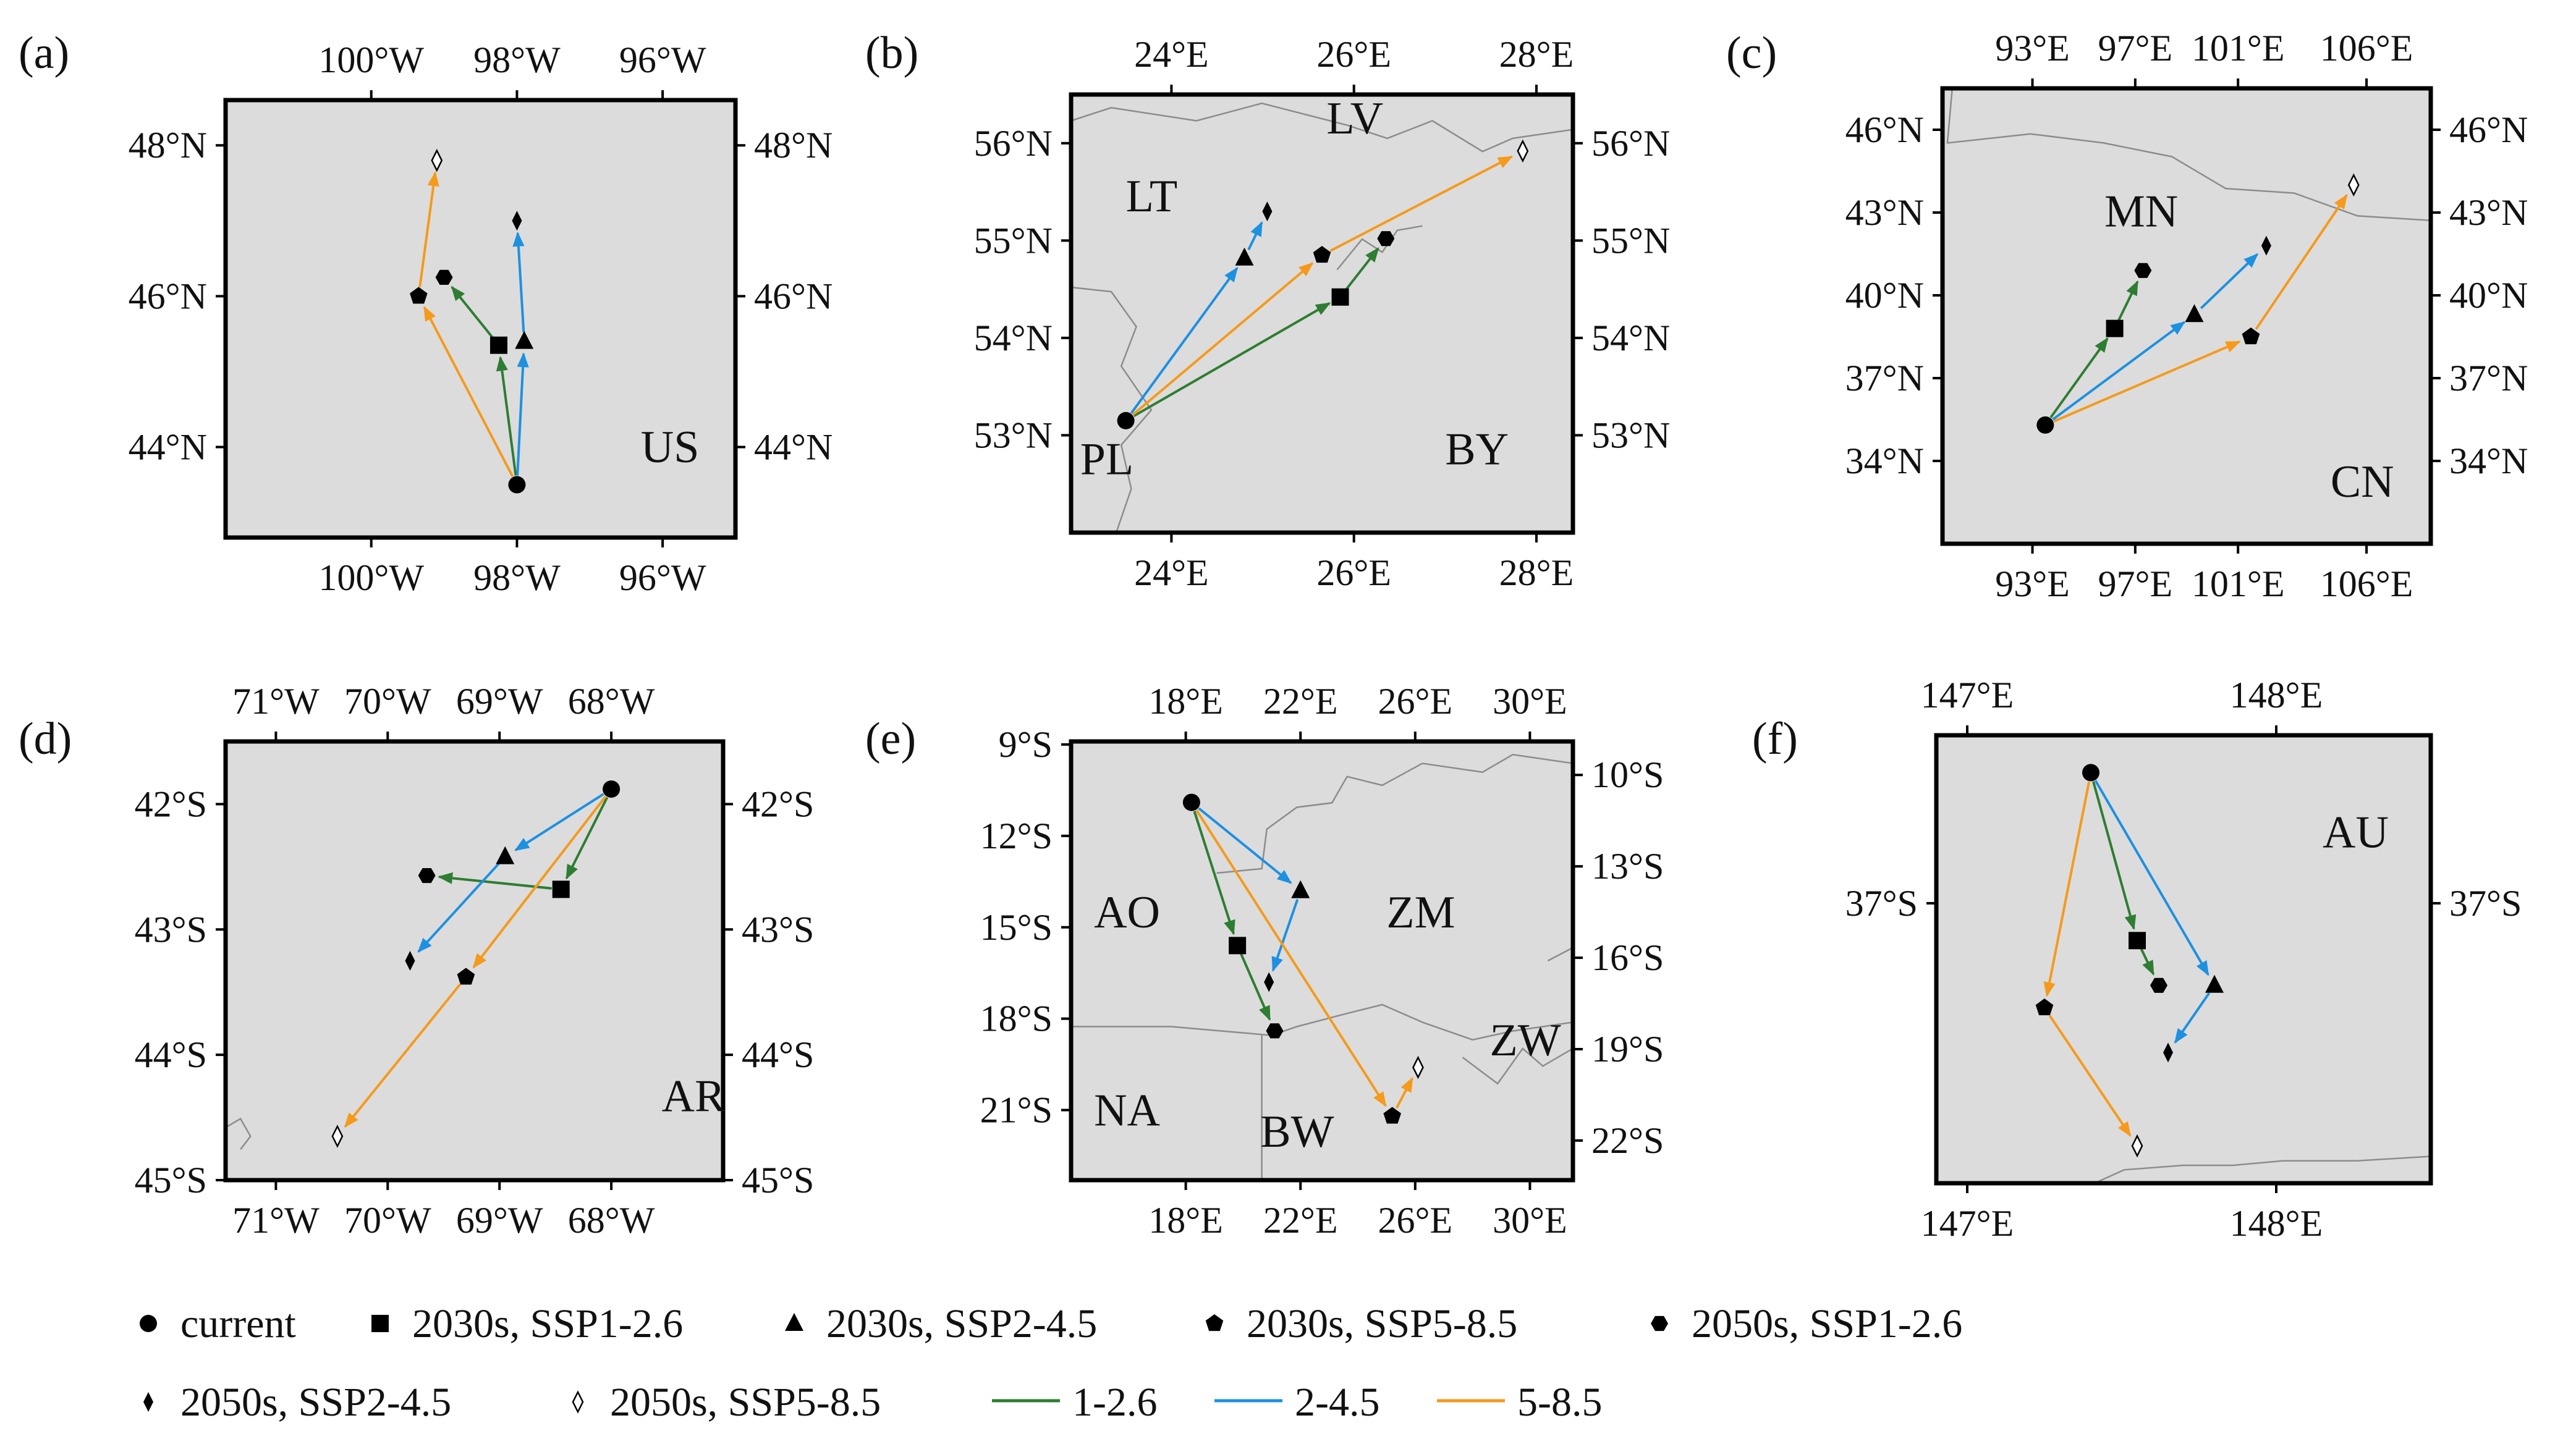  I want to click on y-tick-label-left: 37°N, so click(1884, 379).